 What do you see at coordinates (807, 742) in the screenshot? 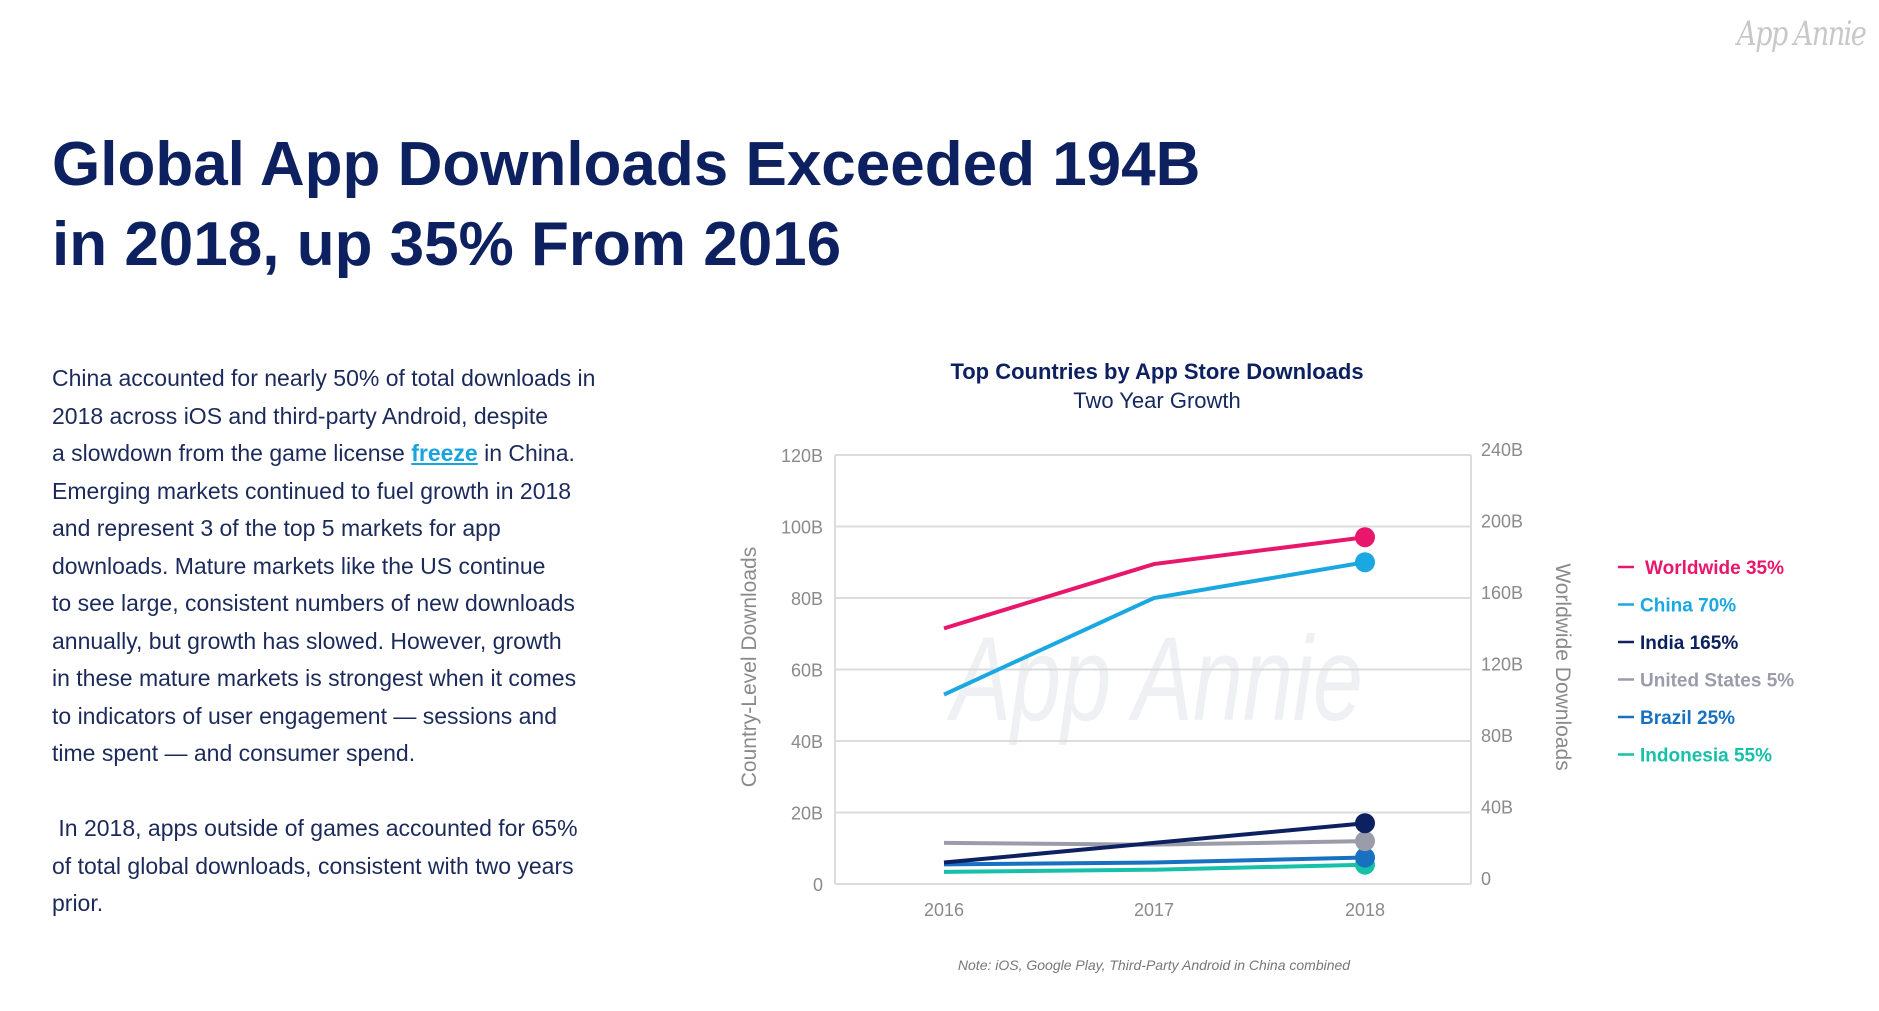
I see `y-tick-left: 40B` at bounding box center [807, 742].